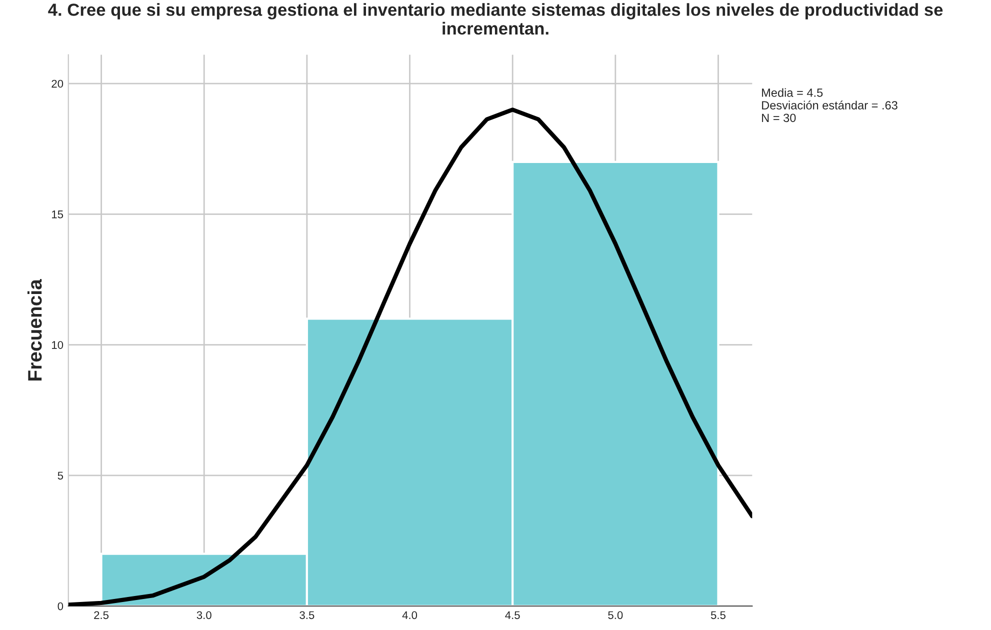 This screenshot has height=630, width=991. I want to click on x-tick-label: 3.0, so click(204, 615).